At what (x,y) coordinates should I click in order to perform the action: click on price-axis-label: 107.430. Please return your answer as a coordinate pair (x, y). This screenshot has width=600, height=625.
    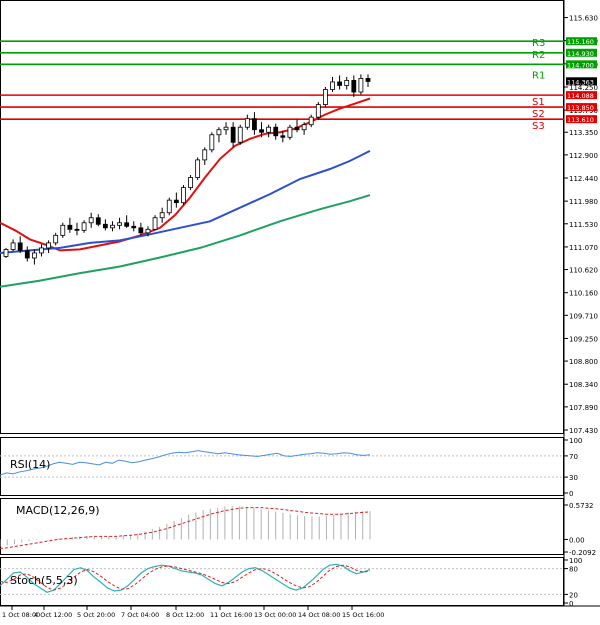
    Looking at the image, I should click on (583, 431).